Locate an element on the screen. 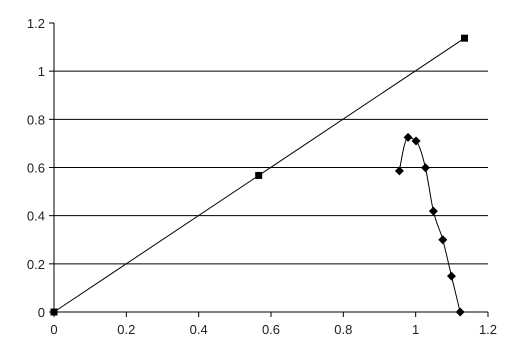 This screenshot has width=521, height=361. y-tick-label: 0 is located at coordinates (41, 312).